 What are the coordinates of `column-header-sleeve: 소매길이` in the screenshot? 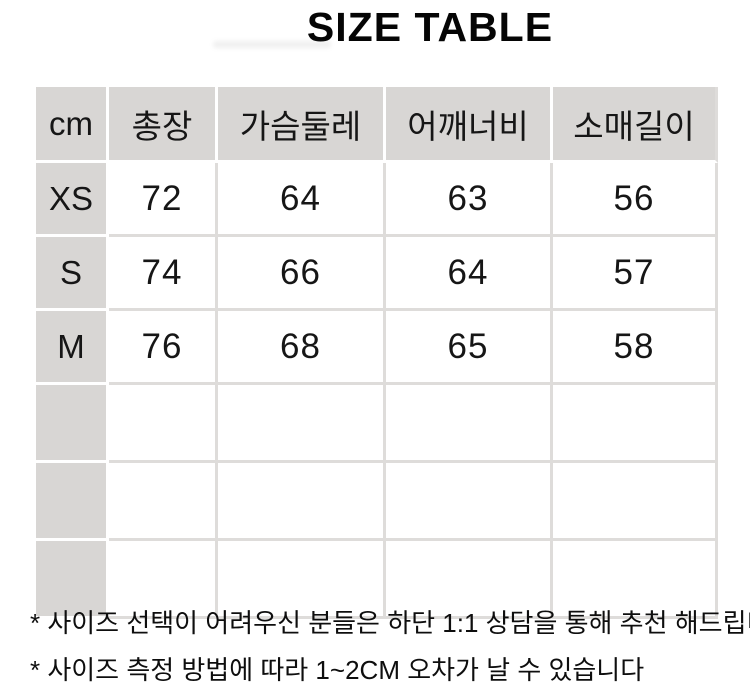 It's located at (635, 125).